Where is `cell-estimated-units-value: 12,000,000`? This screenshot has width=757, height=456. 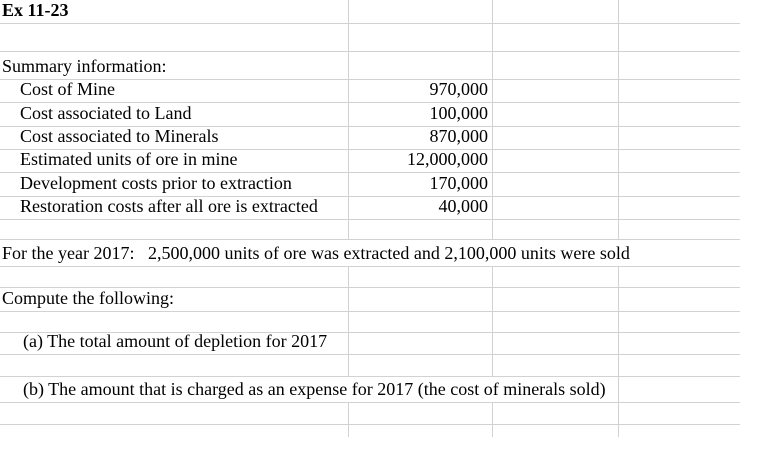 cell-estimated-units-value: 12,000,000 is located at coordinates (421, 160).